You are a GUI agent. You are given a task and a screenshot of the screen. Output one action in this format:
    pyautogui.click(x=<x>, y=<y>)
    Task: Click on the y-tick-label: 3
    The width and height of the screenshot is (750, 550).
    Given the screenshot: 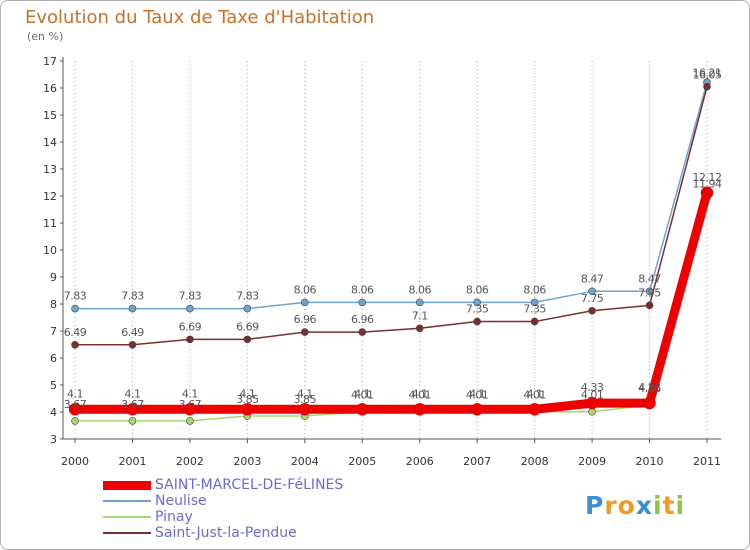 What is the action you would take?
    pyautogui.click(x=53, y=439)
    